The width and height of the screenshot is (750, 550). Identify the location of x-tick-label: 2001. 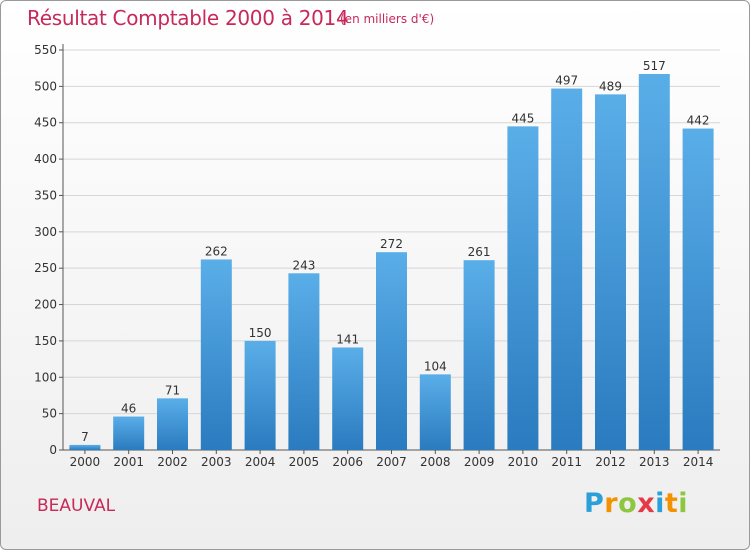
(128, 462).